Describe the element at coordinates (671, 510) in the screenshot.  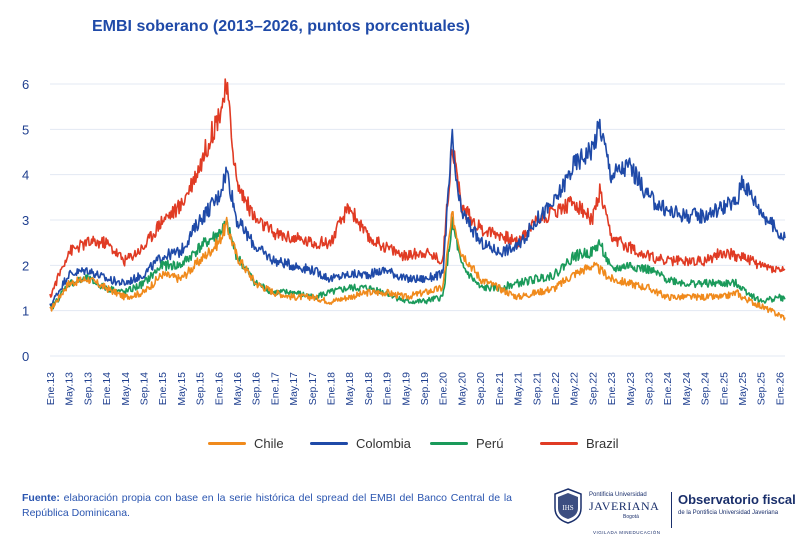
I see `logo-separator` at that location.